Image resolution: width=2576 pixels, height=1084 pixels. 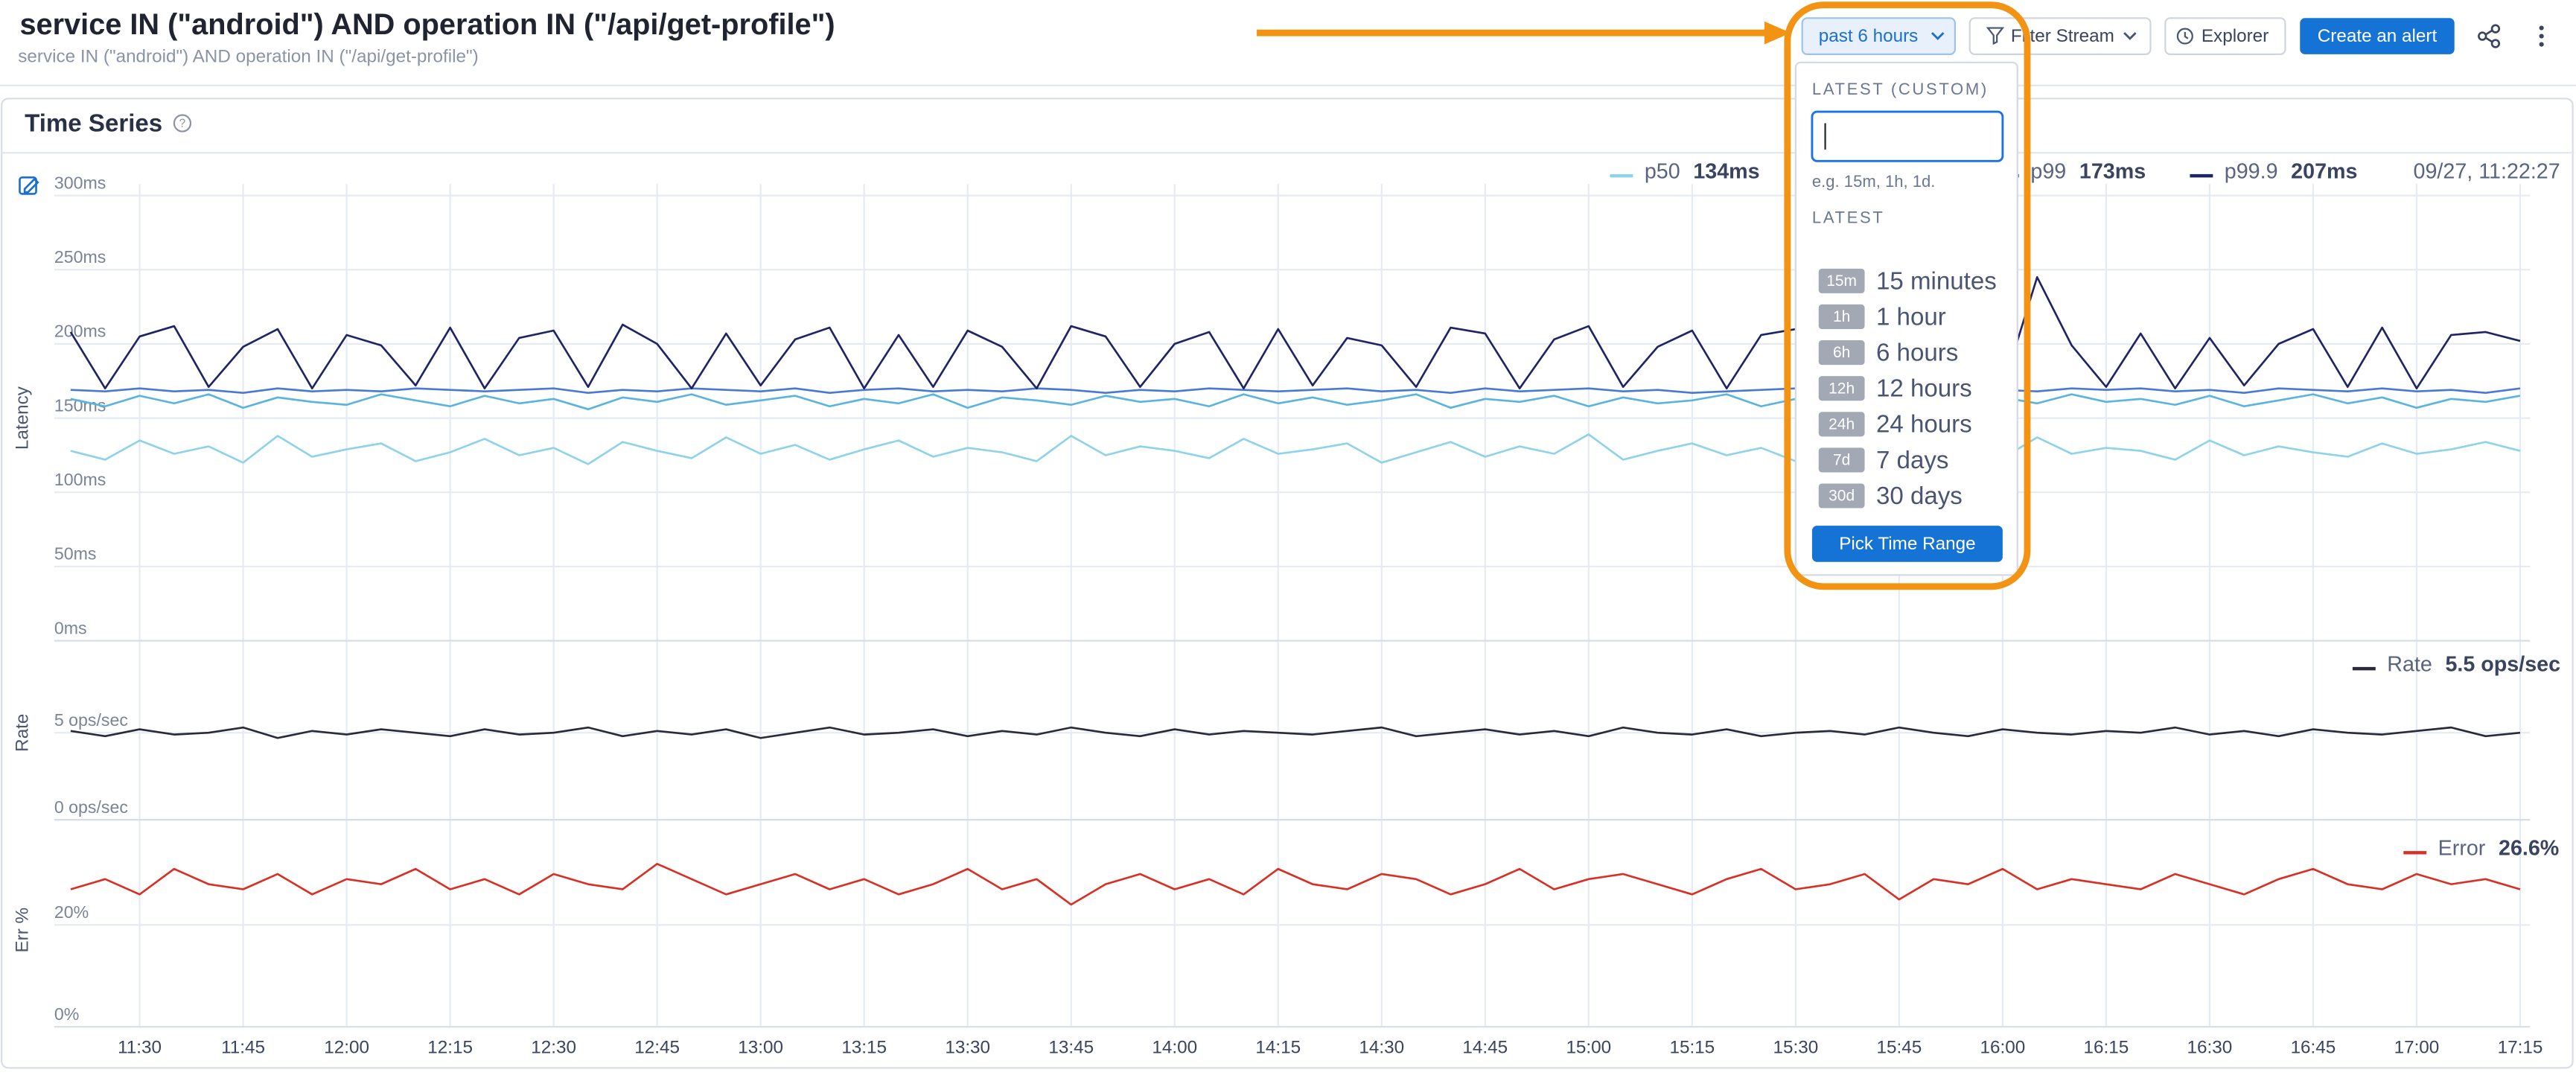 What do you see at coordinates (346, 1047) in the screenshot?
I see `x-tick-label: 12:00` at bounding box center [346, 1047].